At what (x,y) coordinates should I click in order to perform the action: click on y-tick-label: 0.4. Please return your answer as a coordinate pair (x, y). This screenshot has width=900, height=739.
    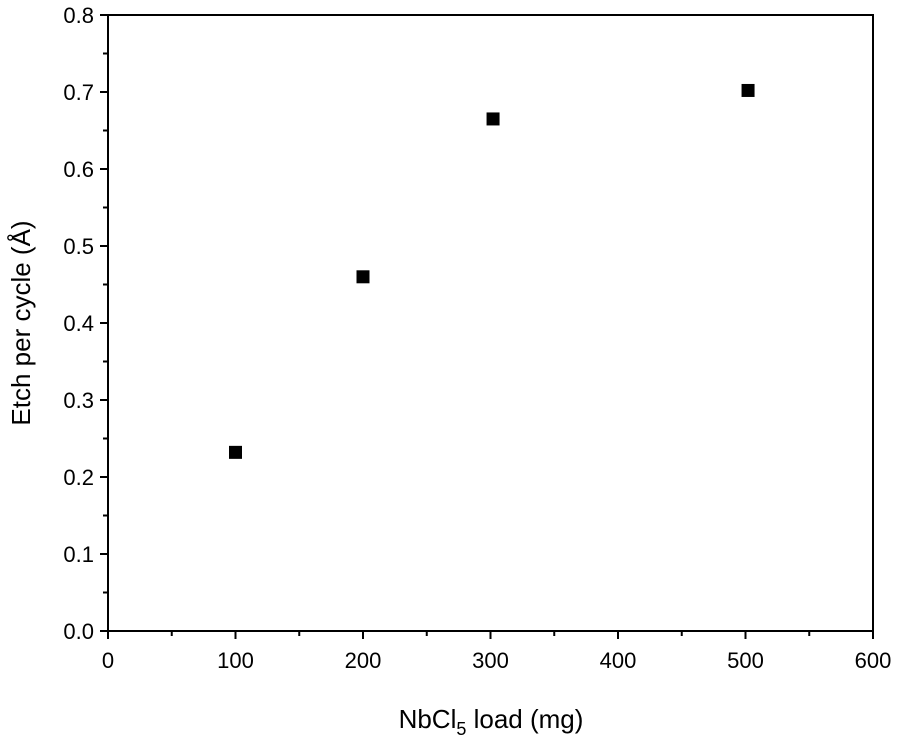
    Looking at the image, I should click on (78, 323).